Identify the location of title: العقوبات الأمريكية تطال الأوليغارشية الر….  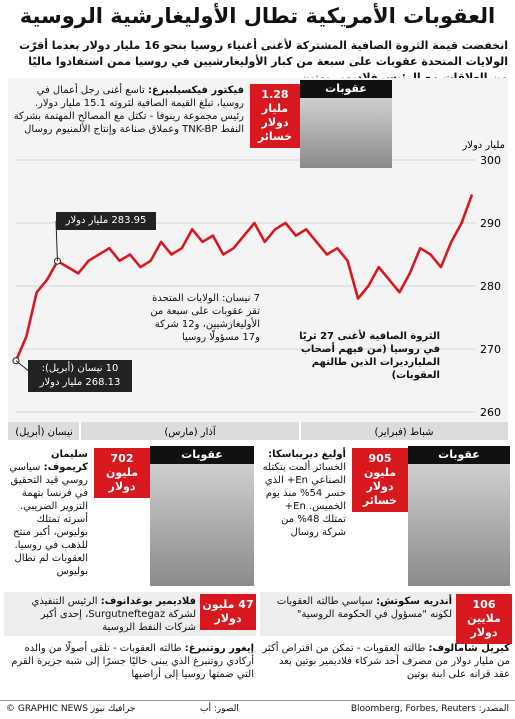
(257, 16).